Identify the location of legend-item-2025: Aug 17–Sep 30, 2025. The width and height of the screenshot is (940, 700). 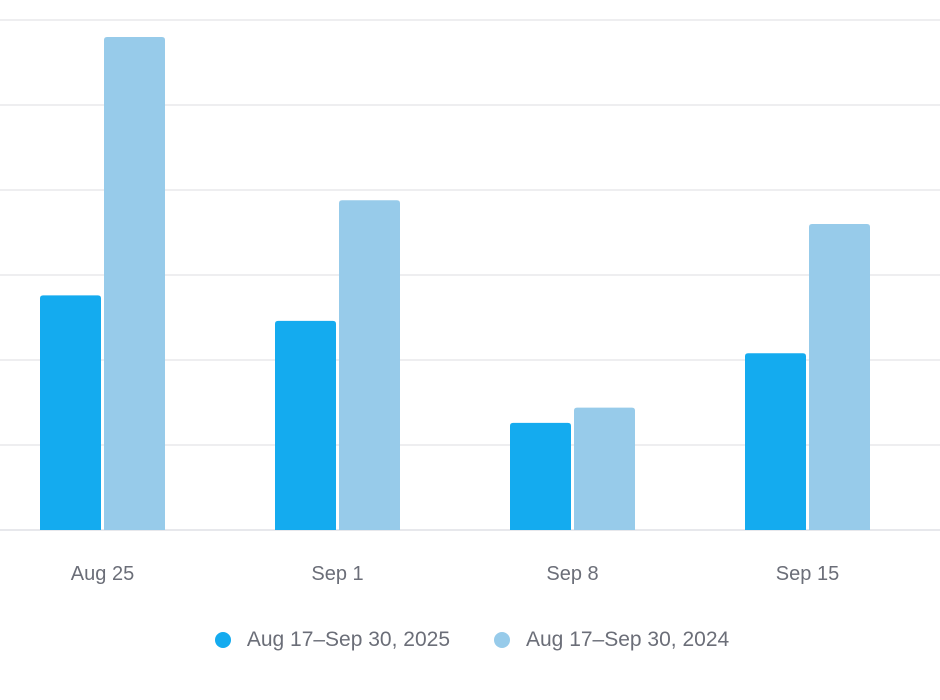
(330, 640).